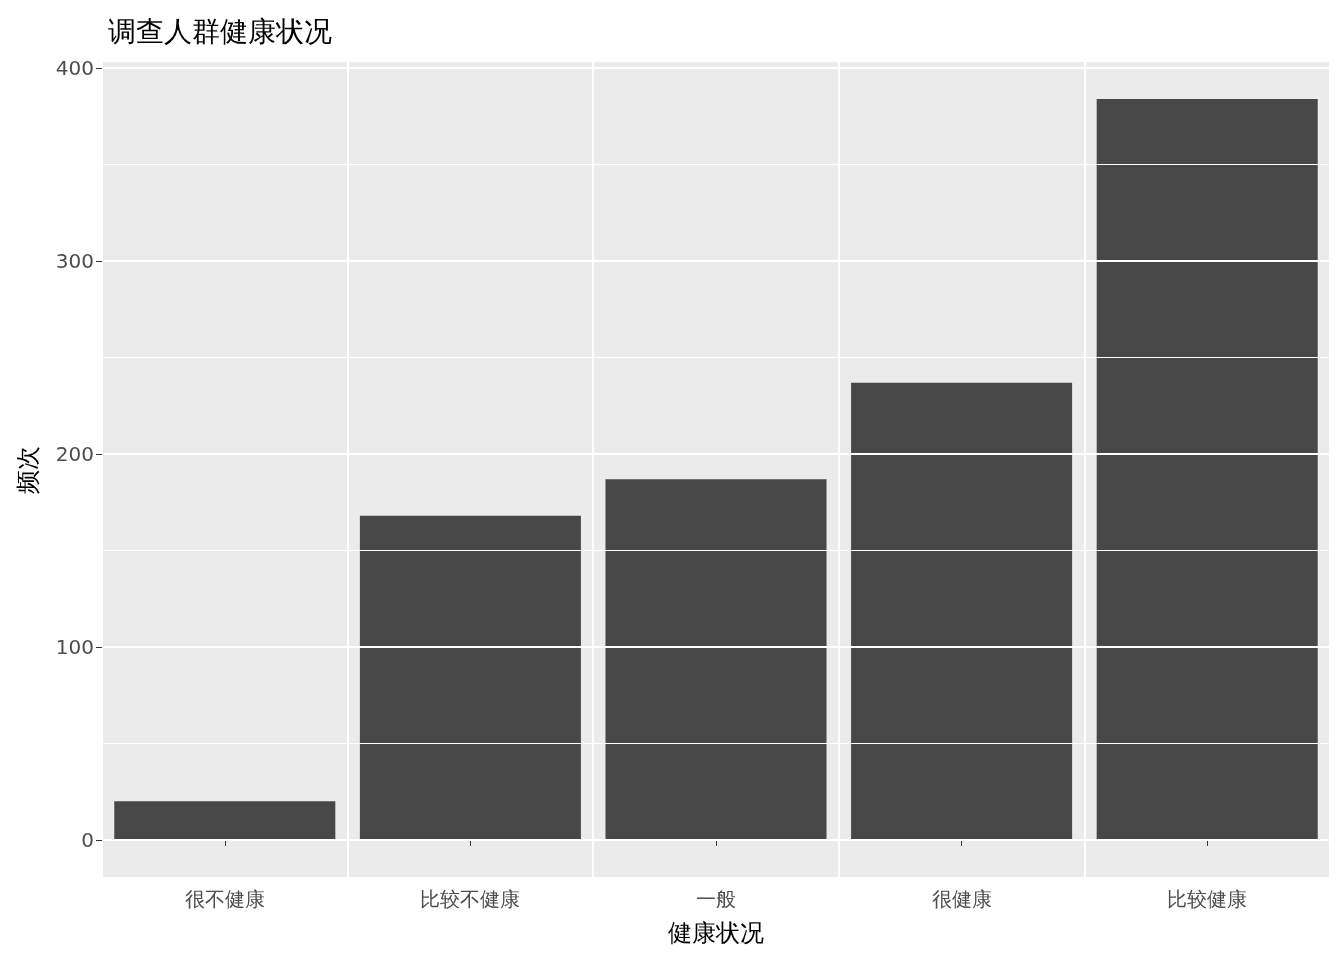 The height and width of the screenshot is (960, 1344). What do you see at coordinates (961, 899) in the screenshot?
I see `x-tick-label: 很健康` at bounding box center [961, 899].